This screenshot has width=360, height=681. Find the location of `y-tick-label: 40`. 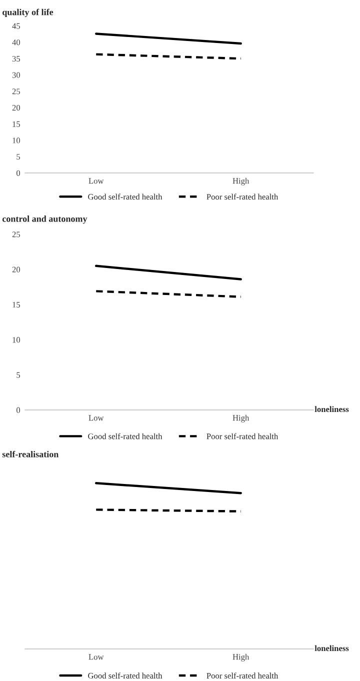

y-tick-label: 40 is located at coordinates (16, 43).